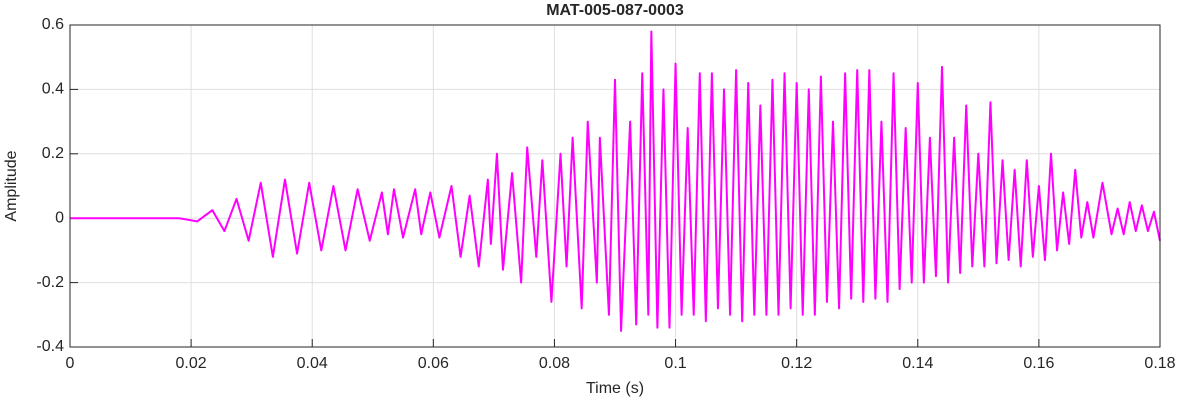 This screenshot has width=1182, height=404. What do you see at coordinates (191, 363) in the screenshot?
I see `x-tick-label: 0.02` at bounding box center [191, 363].